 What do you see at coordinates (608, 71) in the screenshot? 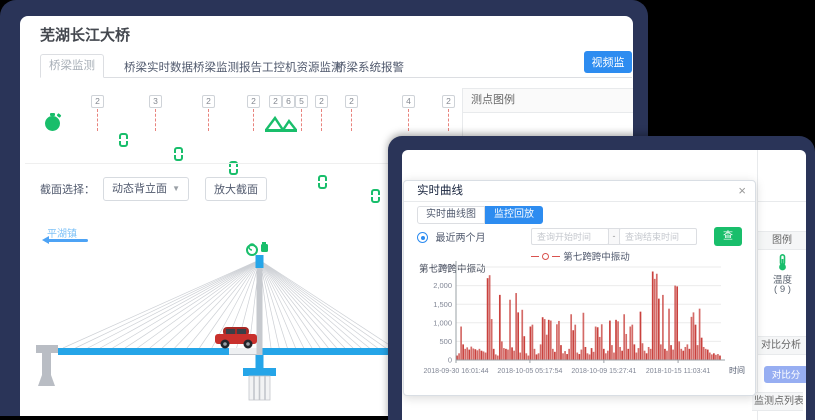
I see `video-monitor-button: 视频监控` at bounding box center [608, 71].